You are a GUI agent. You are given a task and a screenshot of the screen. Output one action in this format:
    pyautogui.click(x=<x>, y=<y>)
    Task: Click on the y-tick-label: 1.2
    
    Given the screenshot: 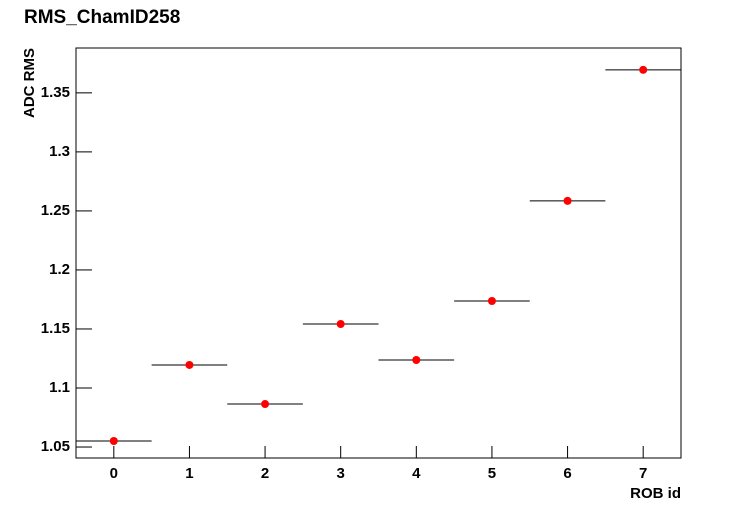 What is the action you would take?
    pyautogui.click(x=59, y=269)
    